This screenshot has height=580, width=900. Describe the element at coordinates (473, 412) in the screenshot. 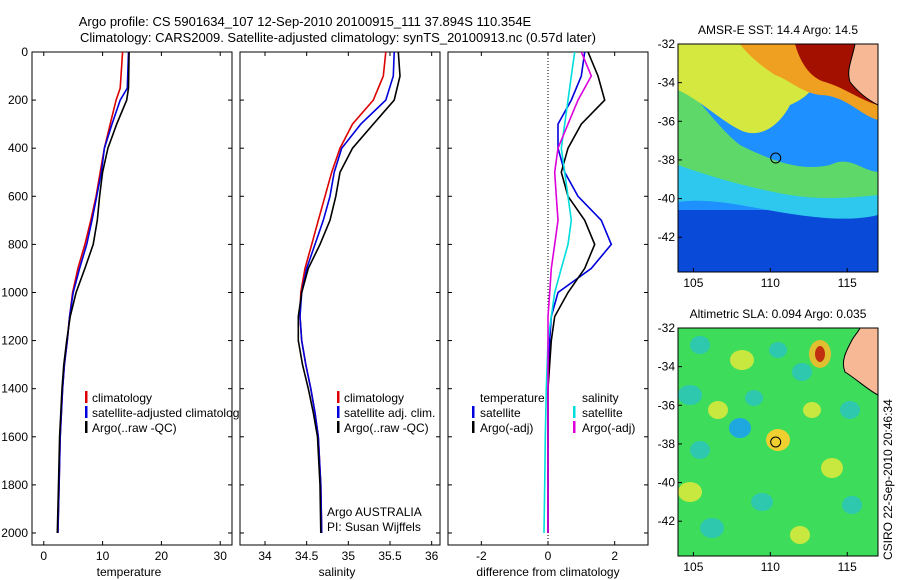

I see `legend-swatch-temp-satellite` at that location.